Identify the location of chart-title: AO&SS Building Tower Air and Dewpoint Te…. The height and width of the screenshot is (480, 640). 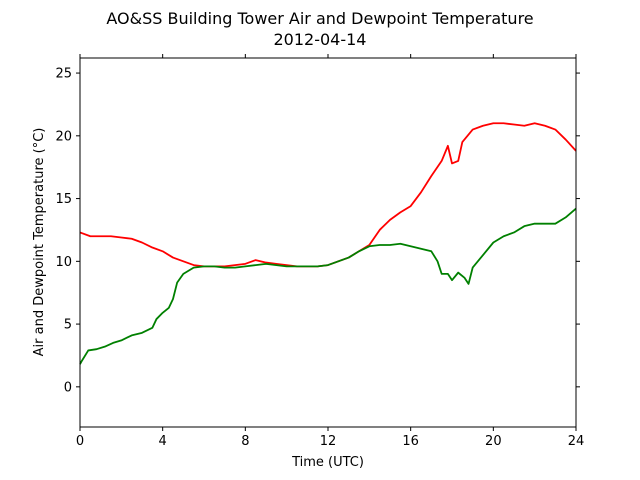
(319, 18).